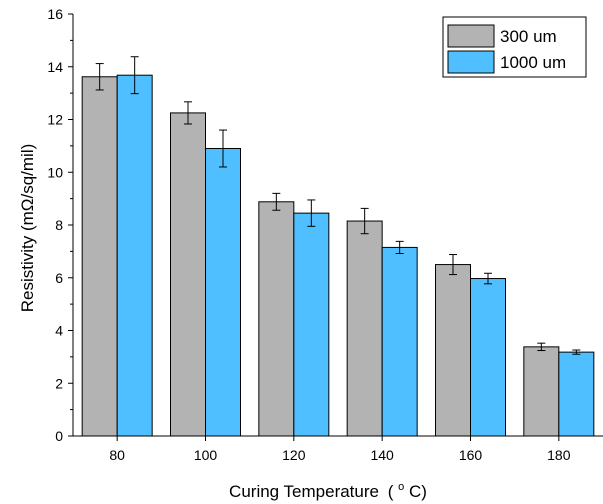 The image size is (603, 504). Describe the element at coordinates (391, 491) in the screenshot. I see `x-axis-title-unit-open: (` at that location.